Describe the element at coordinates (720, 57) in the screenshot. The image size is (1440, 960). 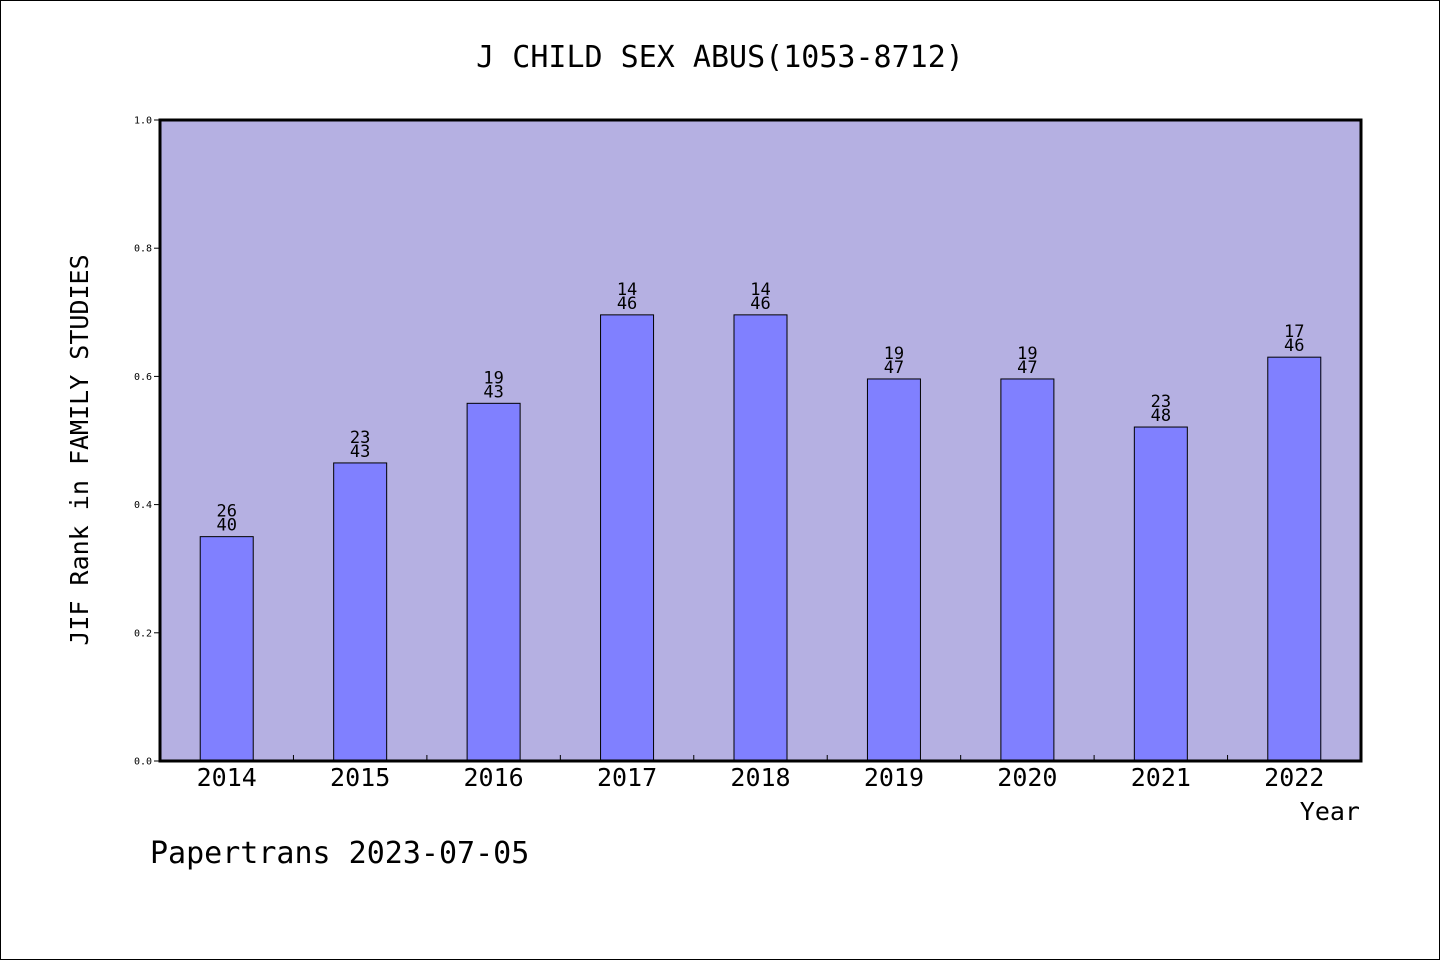
I see `chart-title: J CHILD SEX ABUS(1053-8712)` at that location.